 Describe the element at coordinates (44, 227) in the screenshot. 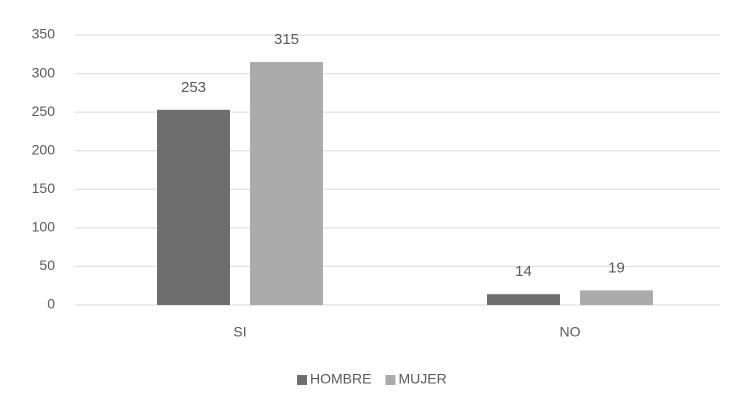

I see `y-tick-label: 100` at that location.